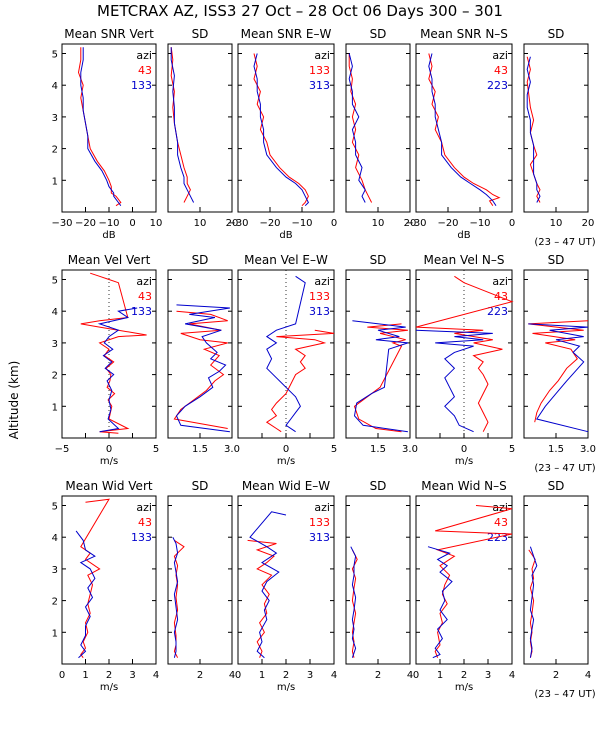 Image resolution: width=600 pixels, height=750 pixels. I want to click on x-tick-label: 1.5, so click(378, 449).